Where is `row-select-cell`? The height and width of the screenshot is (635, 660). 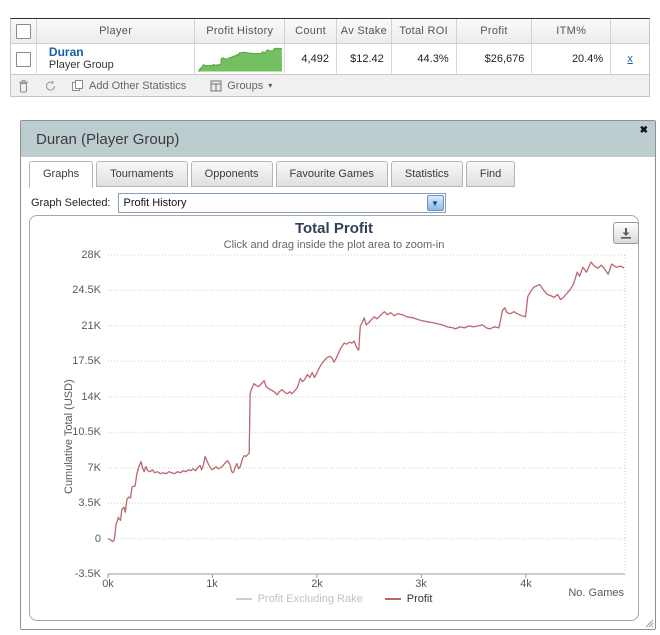 row-select-cell is located at coordinates (24, 59).